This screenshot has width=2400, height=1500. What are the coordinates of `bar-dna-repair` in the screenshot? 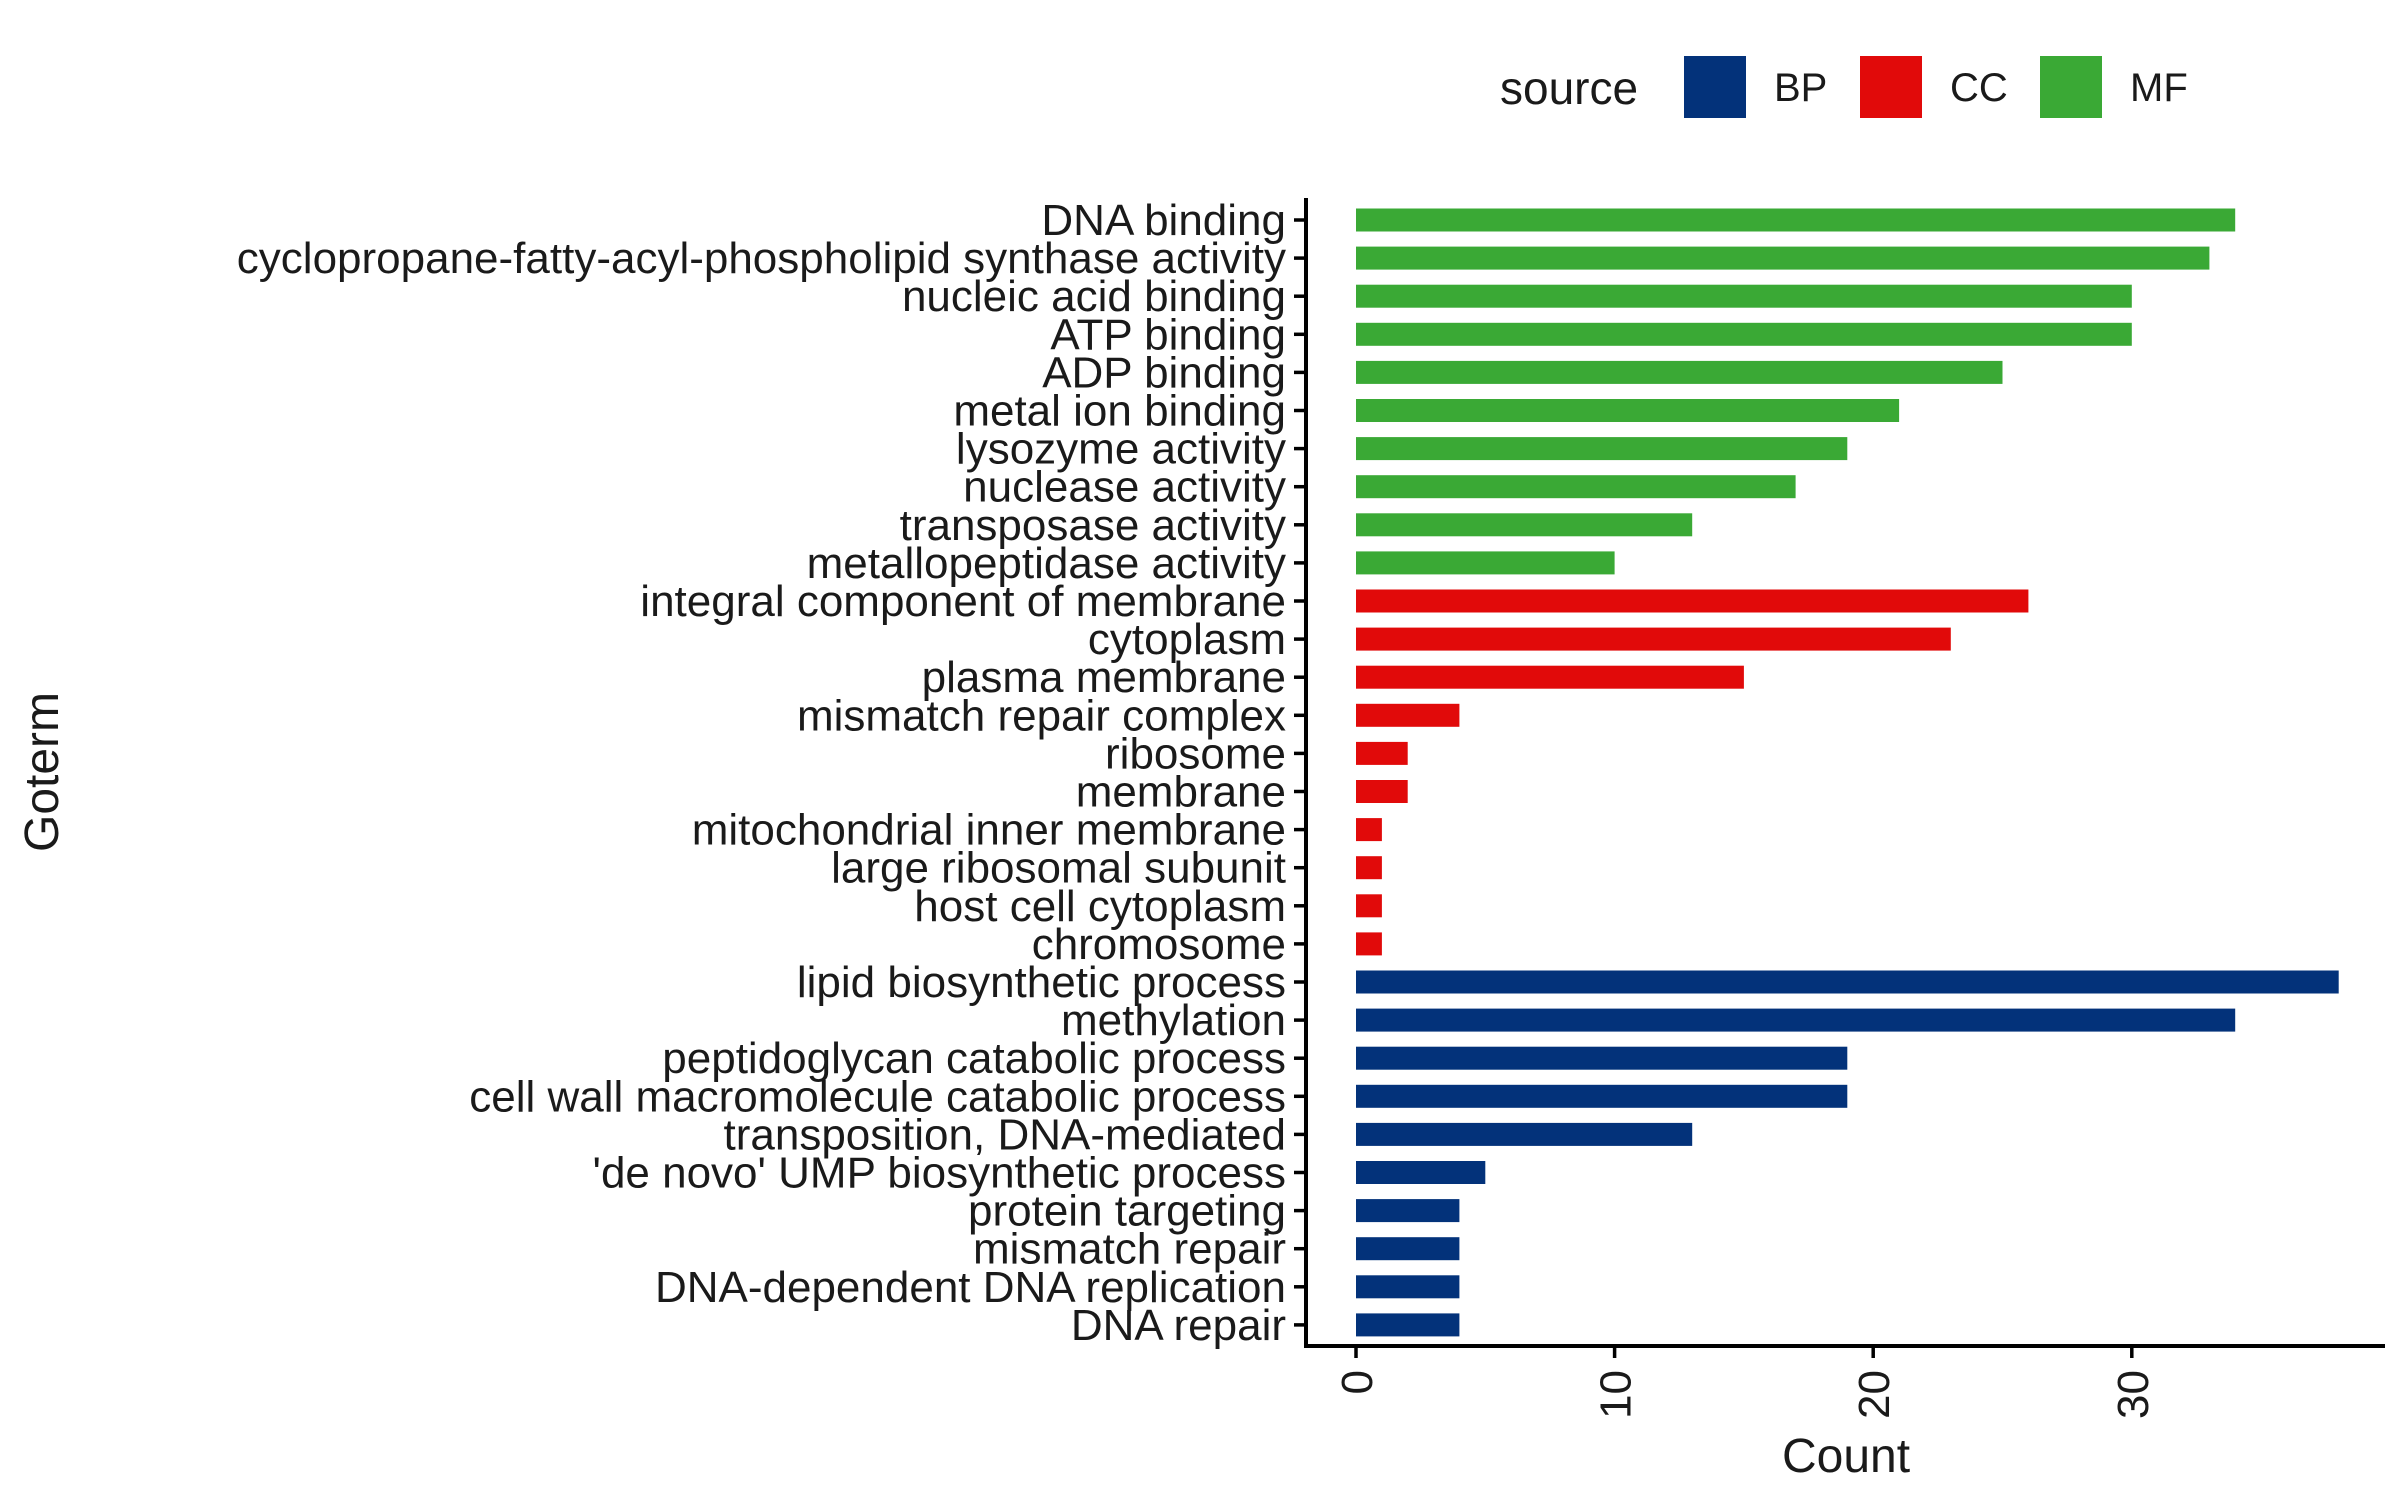 It's located at (1408, 1325).